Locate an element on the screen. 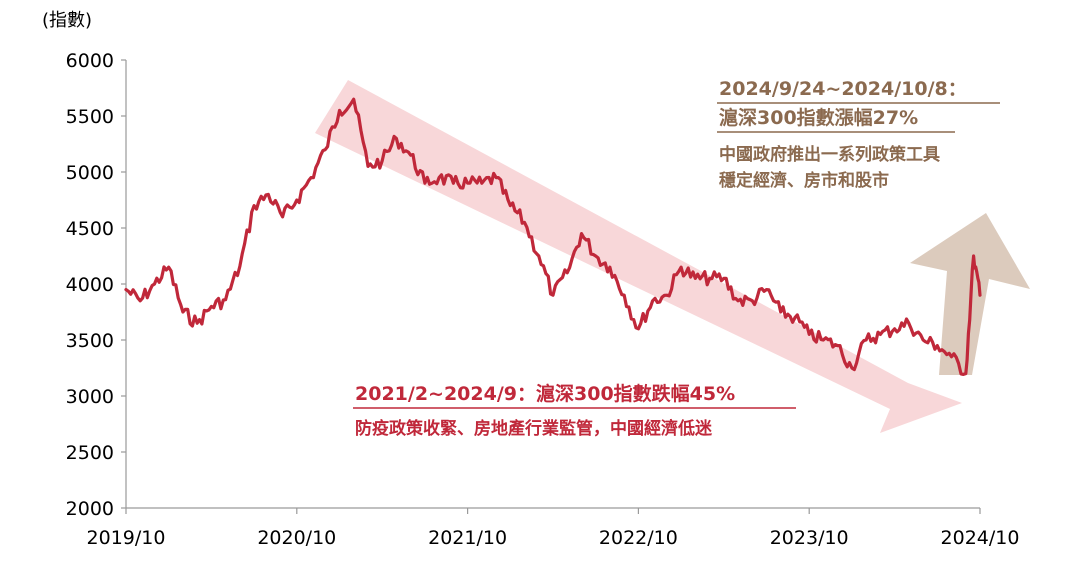 This screenshot has width=1072, height=565. annotation-rally-subtitle-line2: 穩定經濟、房市和股市 is located at coordinates (804, 180).